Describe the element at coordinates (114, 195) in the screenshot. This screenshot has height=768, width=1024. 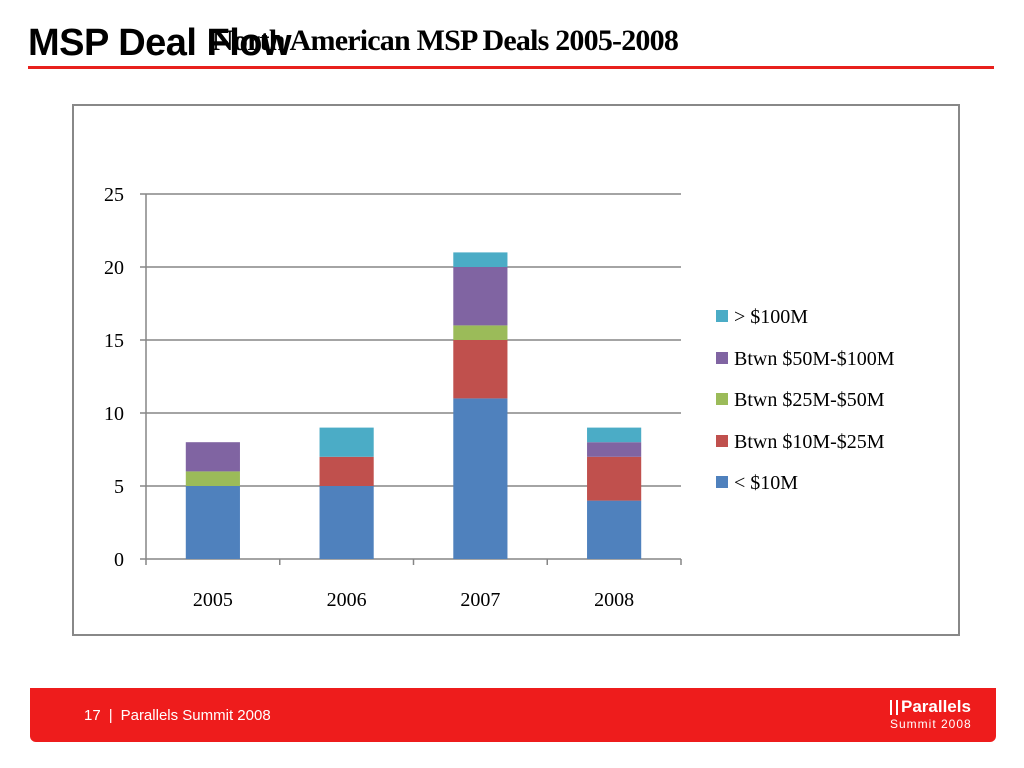
I see `y-tick-label-5: 25` at that location.